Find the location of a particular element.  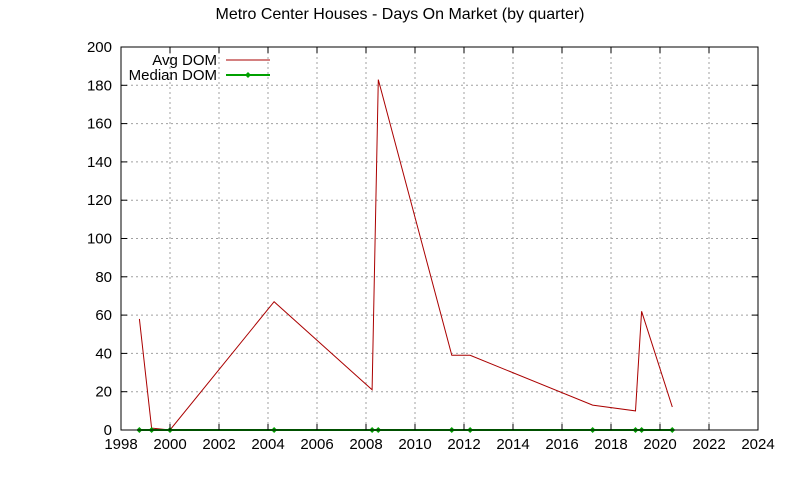

y-tick-label: 20 is located at coordinates (103, 392).